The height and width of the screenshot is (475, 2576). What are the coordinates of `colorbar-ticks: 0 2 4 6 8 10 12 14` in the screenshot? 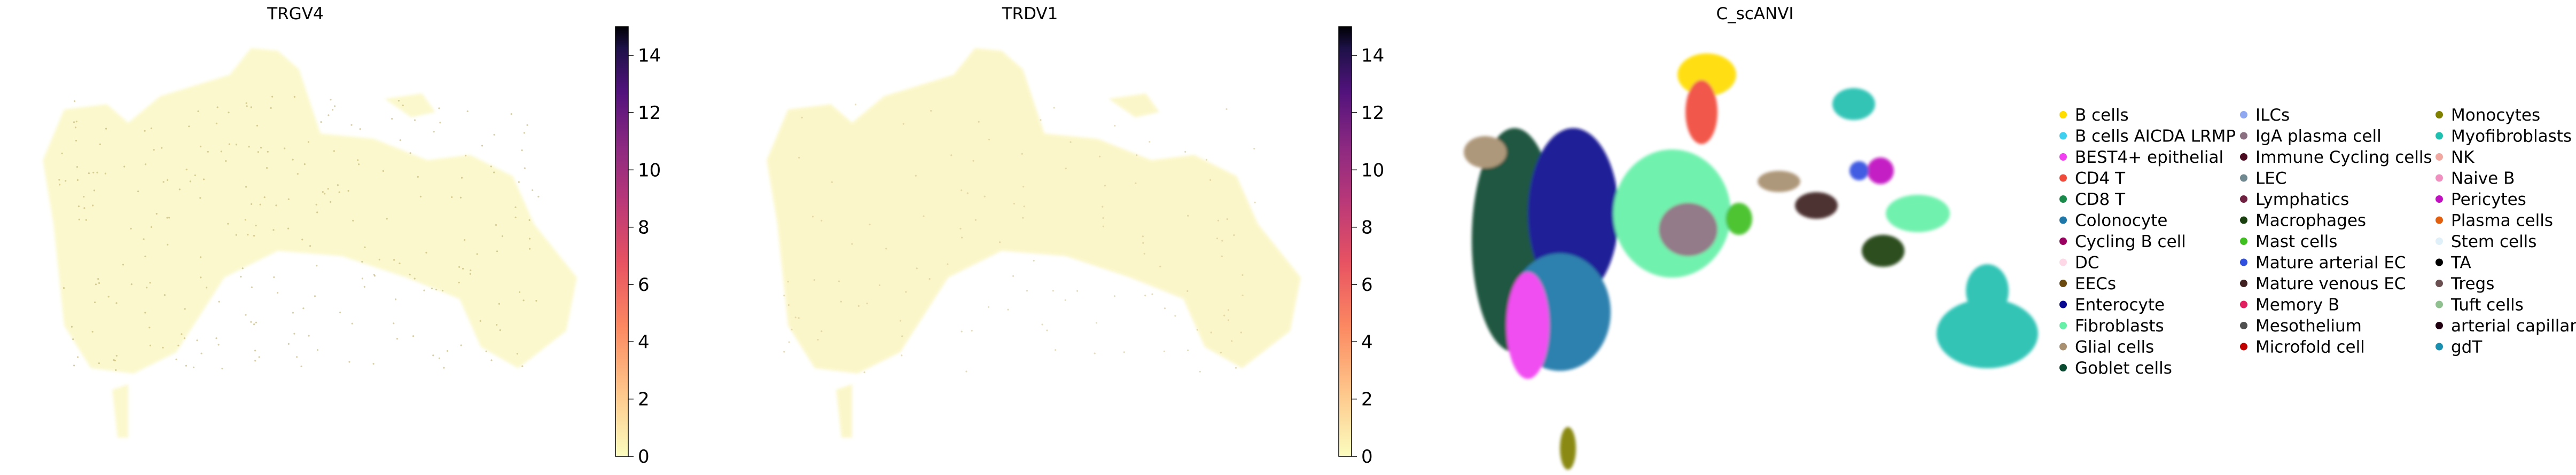 It's located at (644, 256).